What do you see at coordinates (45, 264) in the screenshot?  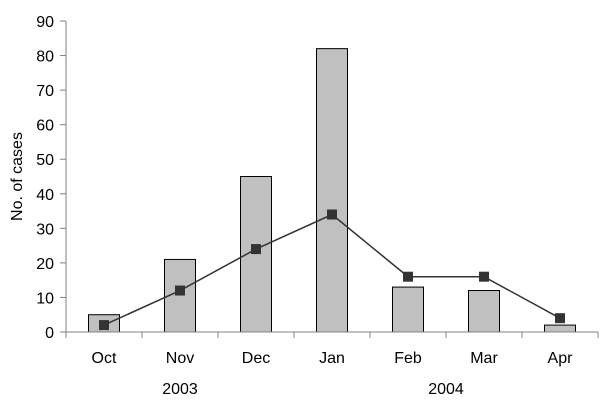 I see `y-tick-label: 20` at bounding box center [45, 264].